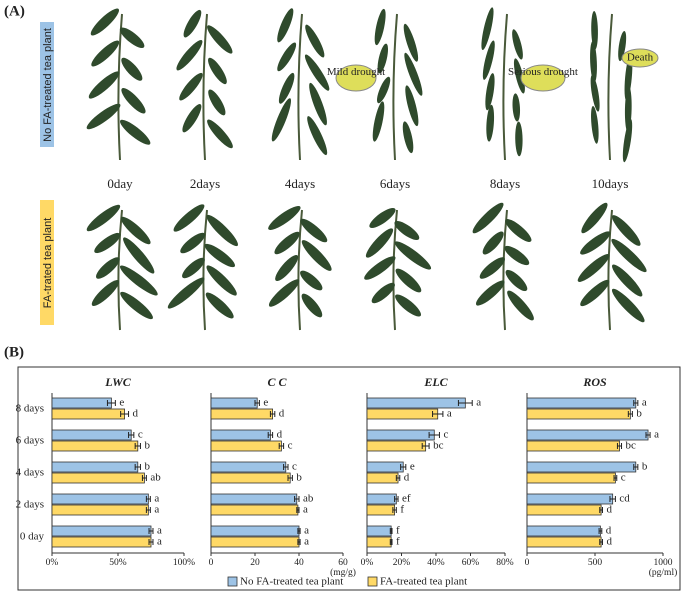 This screenshot has width=685, height=592. What do you see at coordinates (623, 478) in the screenshot?
I see `significance-letter: c` at bounding box center [623, 478].